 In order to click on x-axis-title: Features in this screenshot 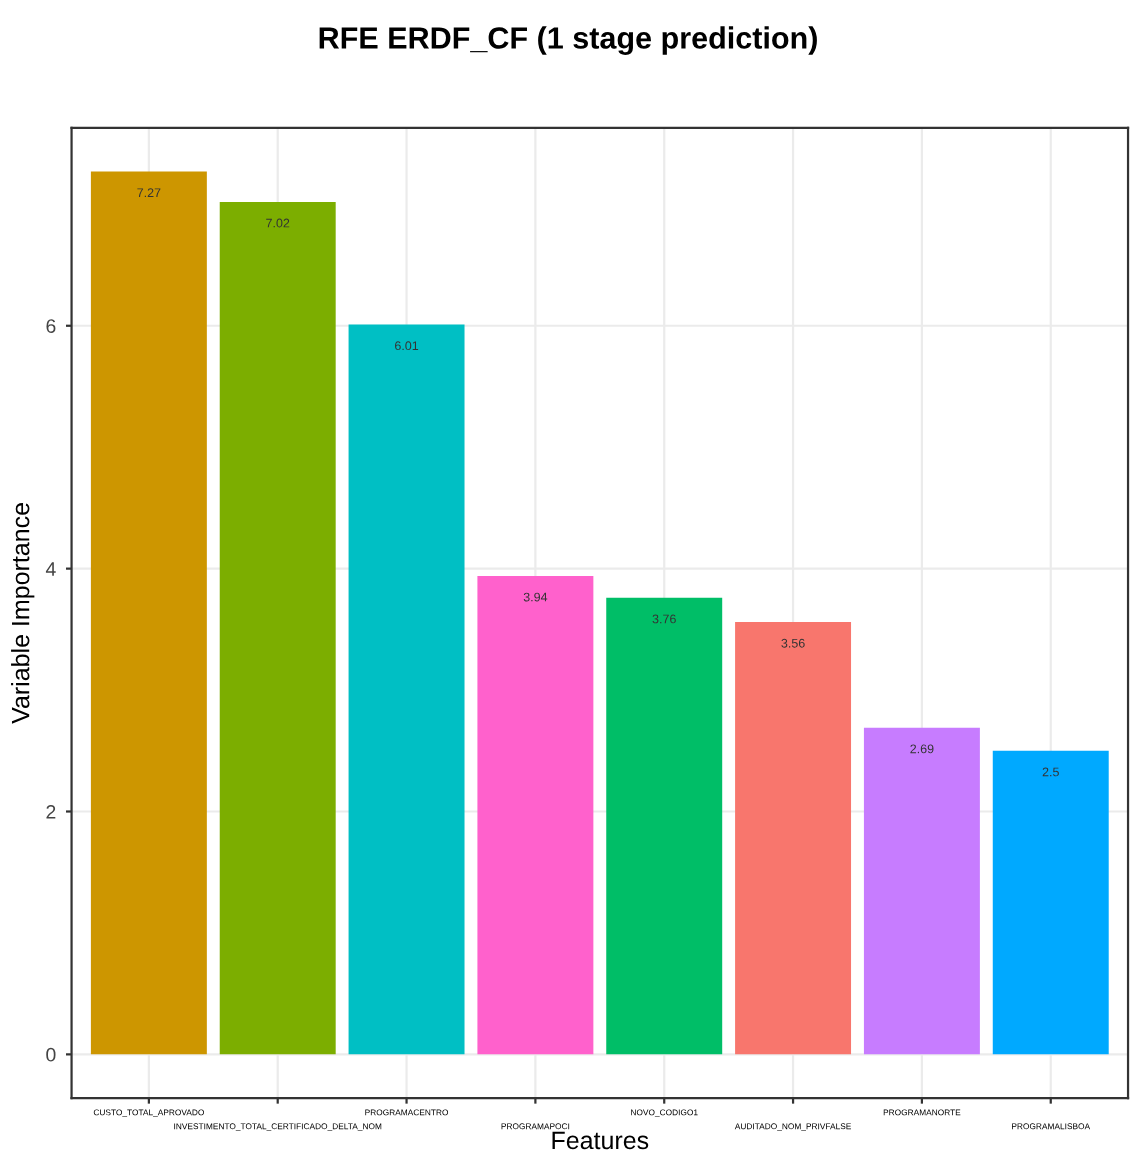, I will do `click(600, 1140)`.